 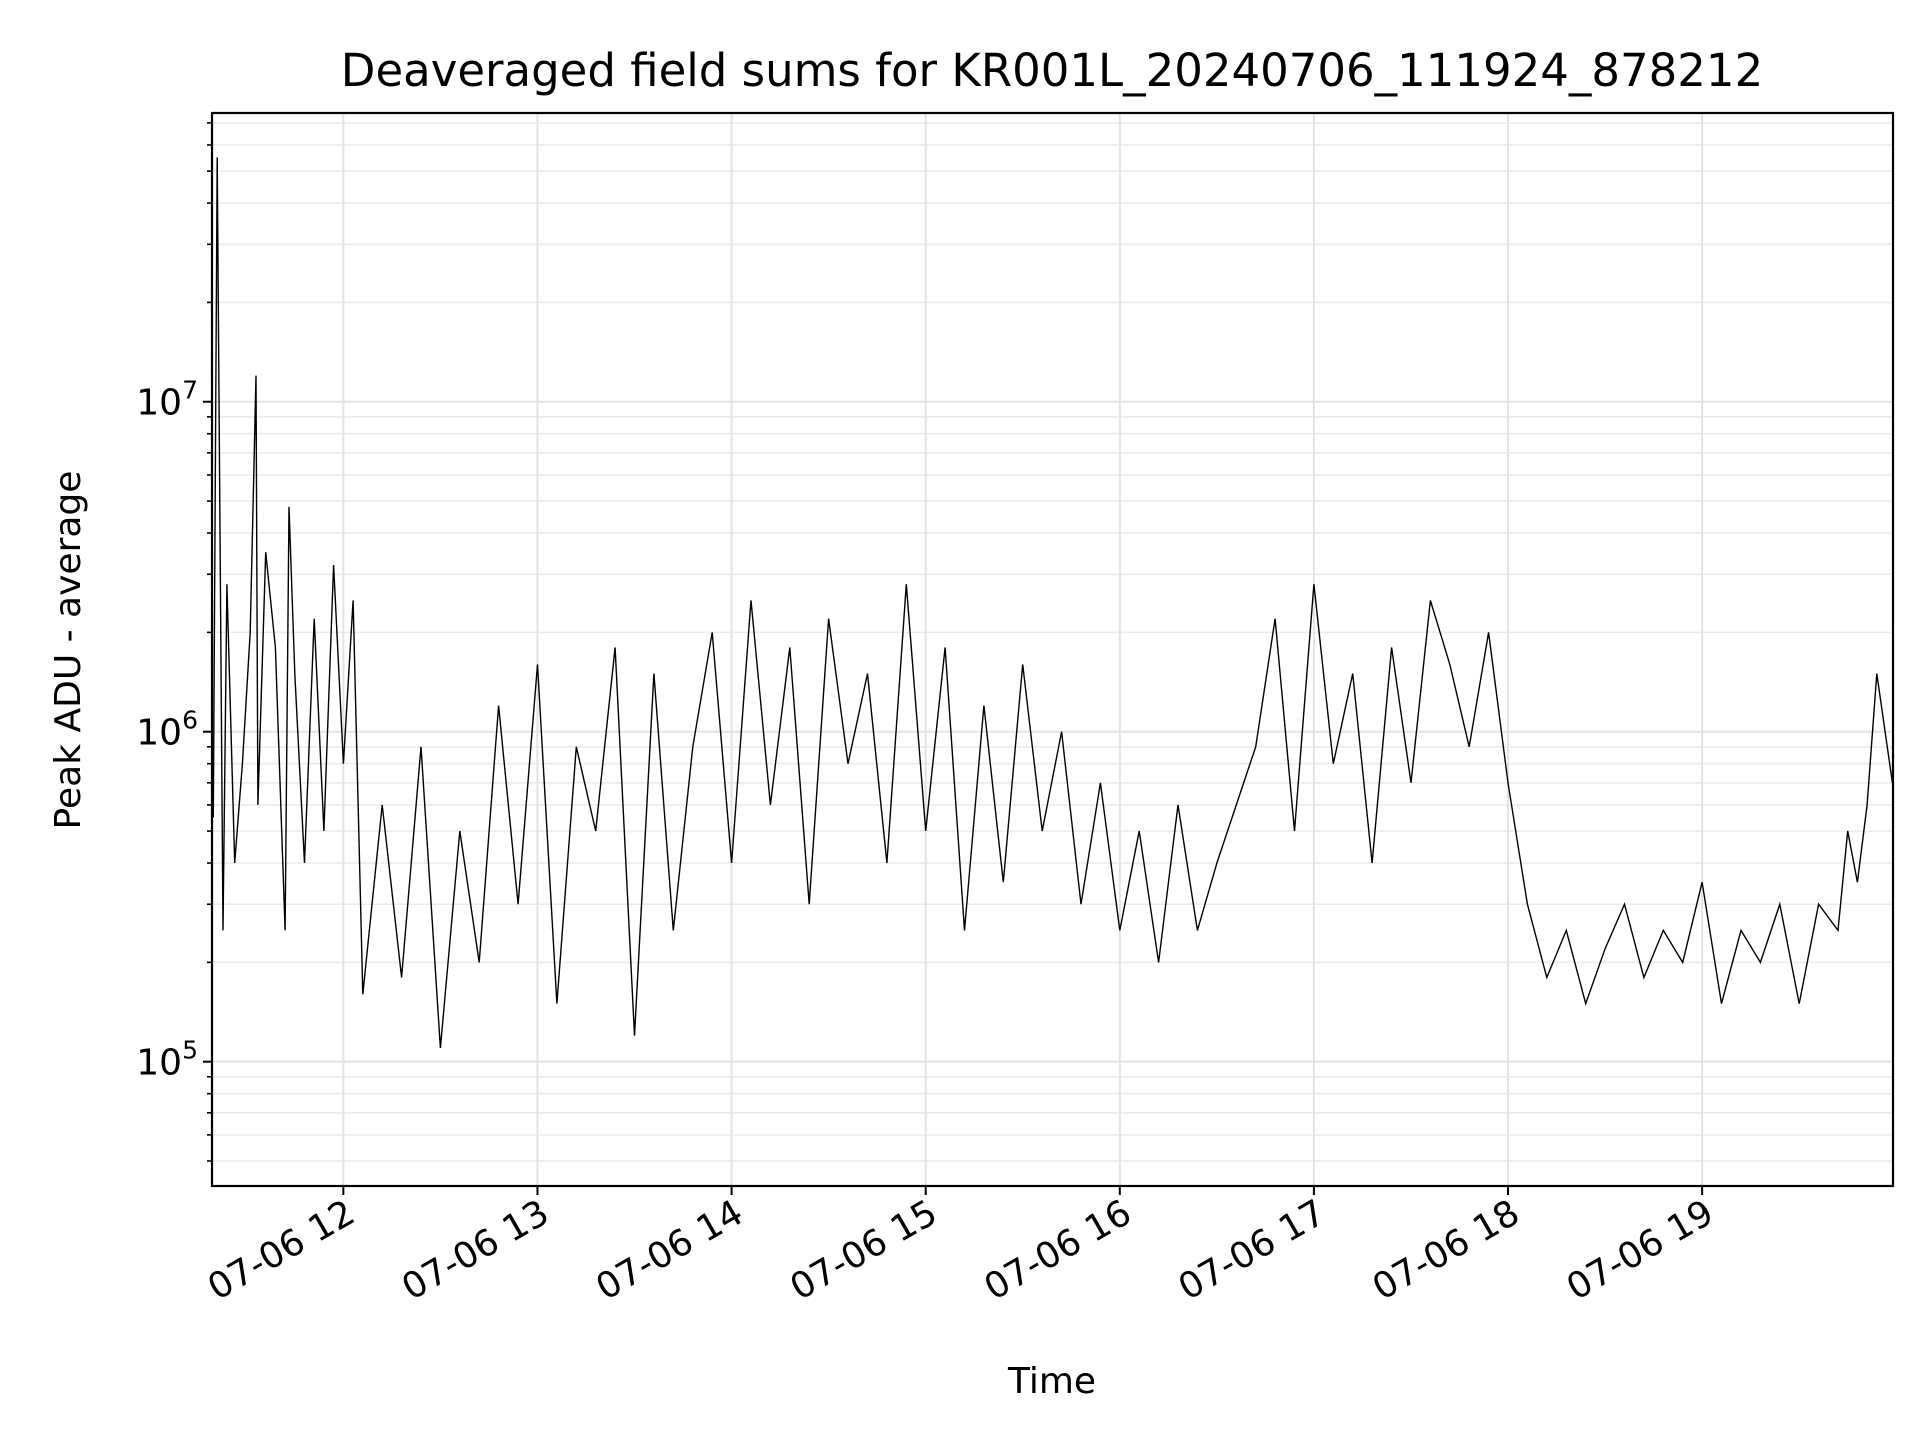 What do you see at coordinates (68, 650) in the screenshot?
I see `y-axis-label: Peak ADU - average` at bounding box center [68, 650].